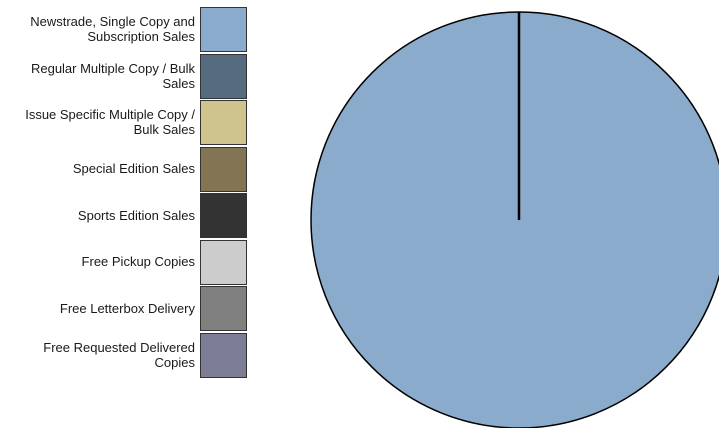  What do you see at coordinates (136, 215) in the screenshot?
I see `legend-label: Sports Edition Sales` at bounding box center [136, 215].